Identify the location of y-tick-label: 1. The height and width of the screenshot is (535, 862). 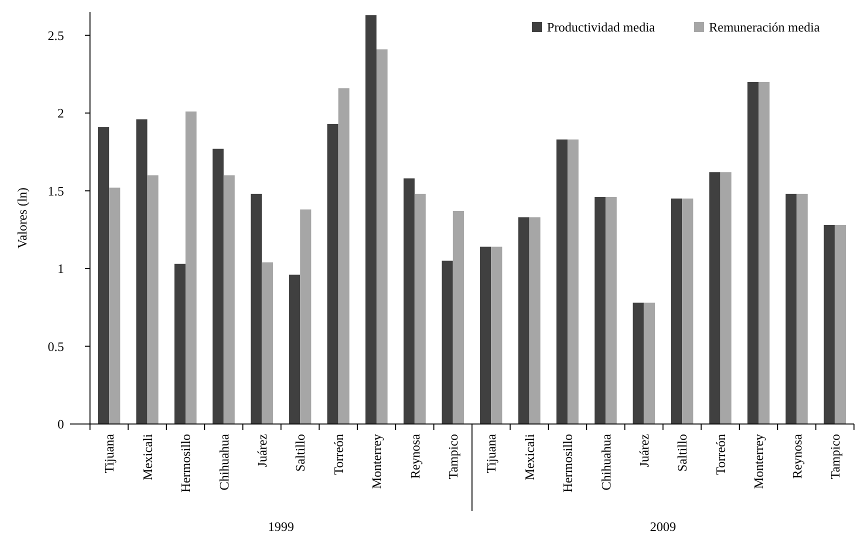
(61, 268).